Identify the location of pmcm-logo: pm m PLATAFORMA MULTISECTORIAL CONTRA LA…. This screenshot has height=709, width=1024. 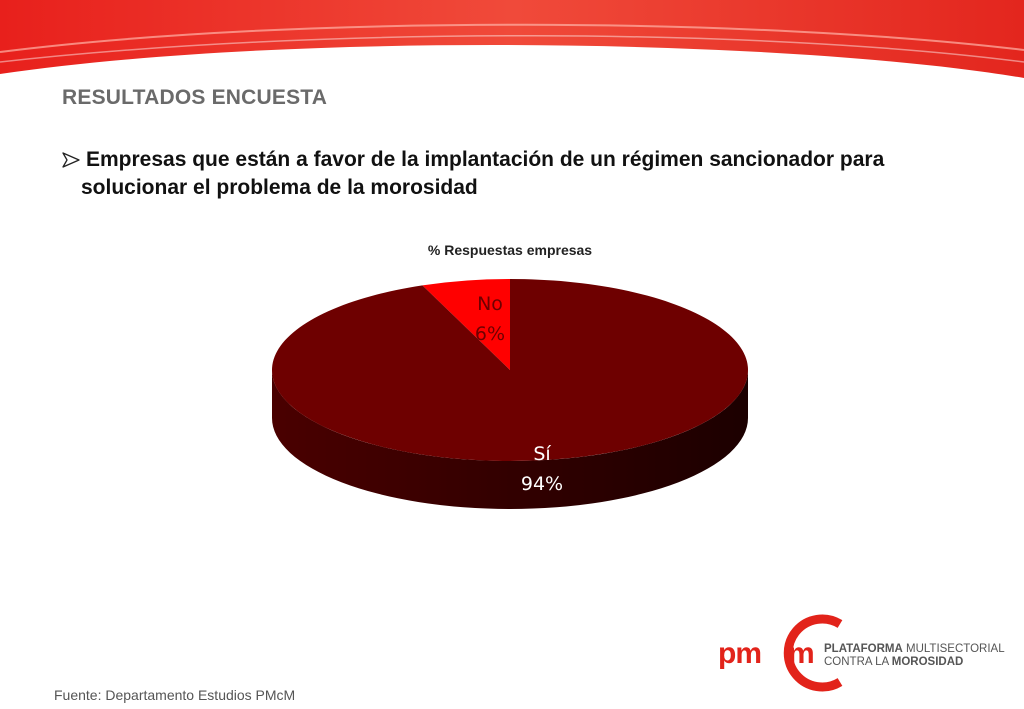
(861, 653).